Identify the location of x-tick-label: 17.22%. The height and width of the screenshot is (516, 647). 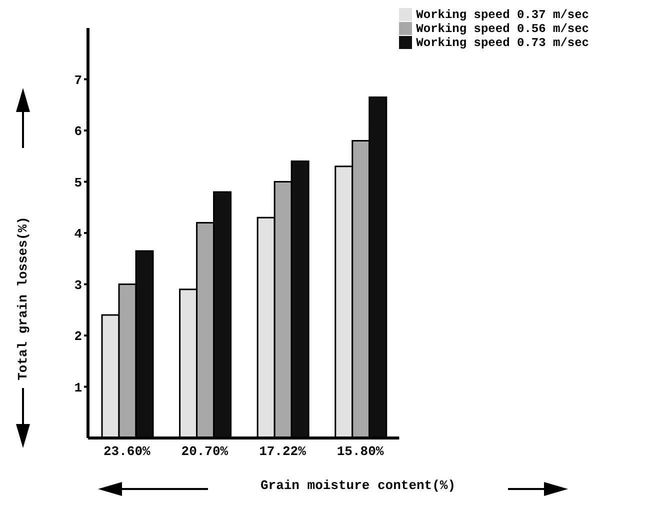
(282, 452).